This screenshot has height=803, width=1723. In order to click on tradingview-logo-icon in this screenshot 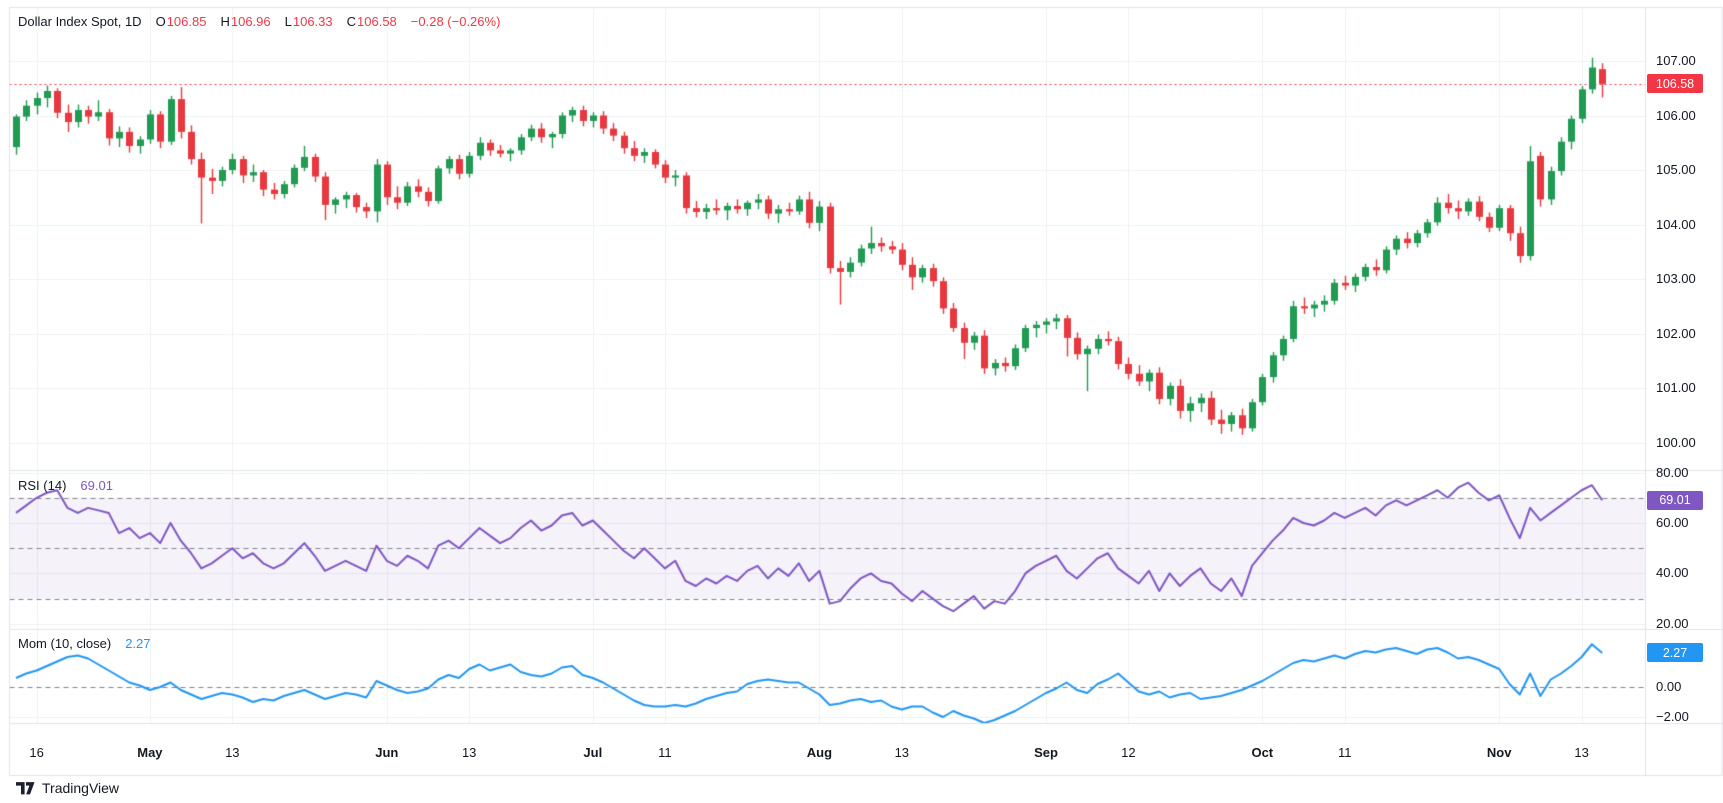, I will do `click(25, 788)`.